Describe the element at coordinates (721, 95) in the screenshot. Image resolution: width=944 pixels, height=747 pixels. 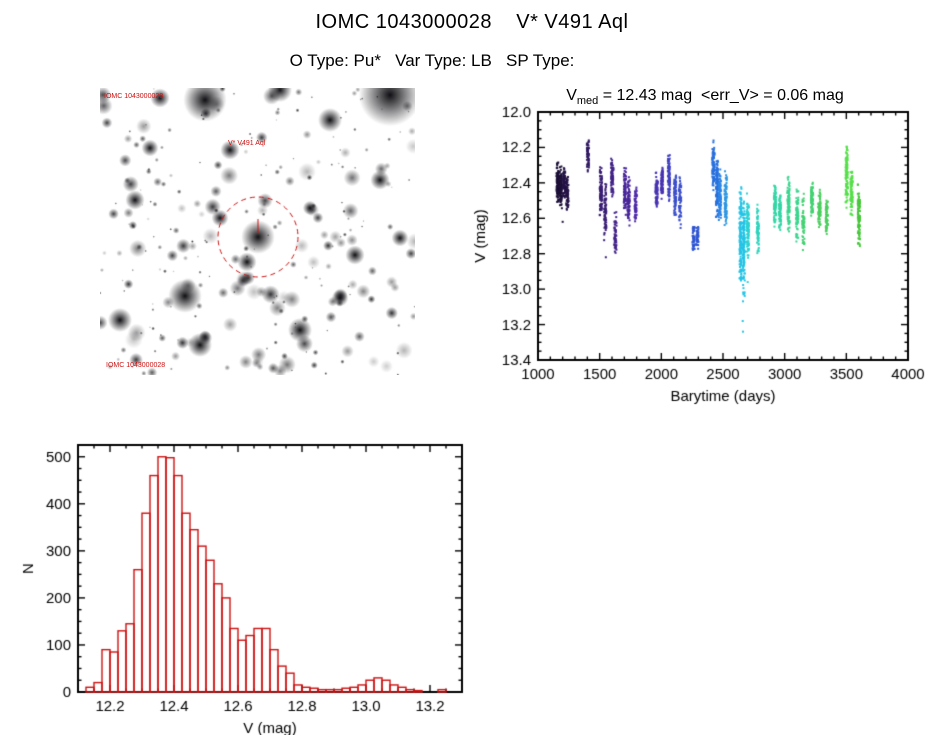
I see `lc-title-rest: = 12.43 mag <err_V> = 0.06 mag` at that location.